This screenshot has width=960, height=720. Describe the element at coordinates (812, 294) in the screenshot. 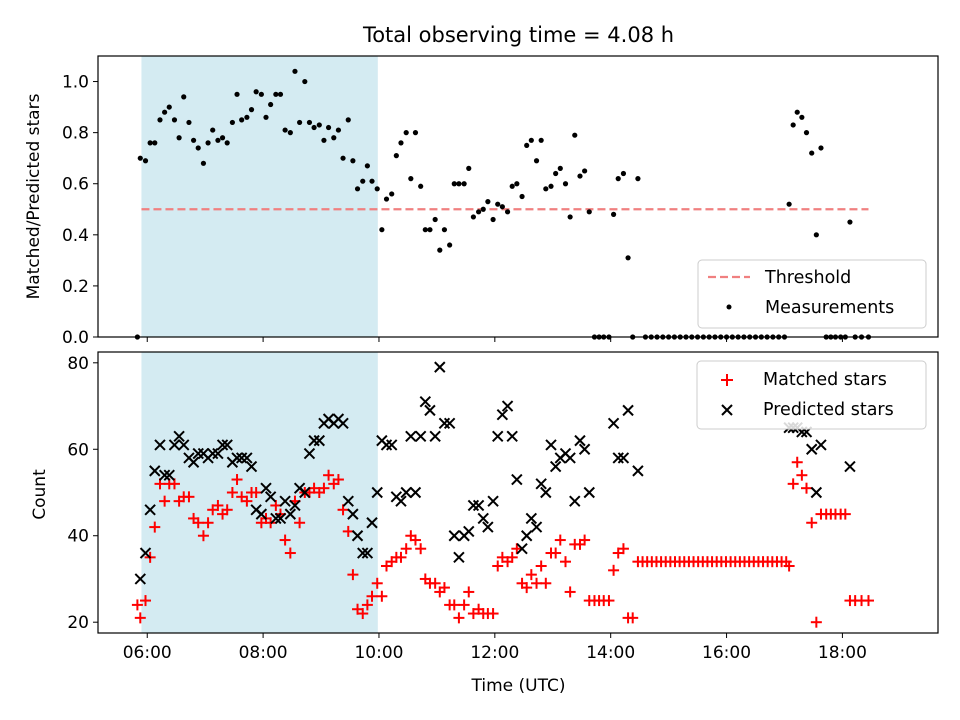

I see `top-legend: Threshold Measurements` at that location.